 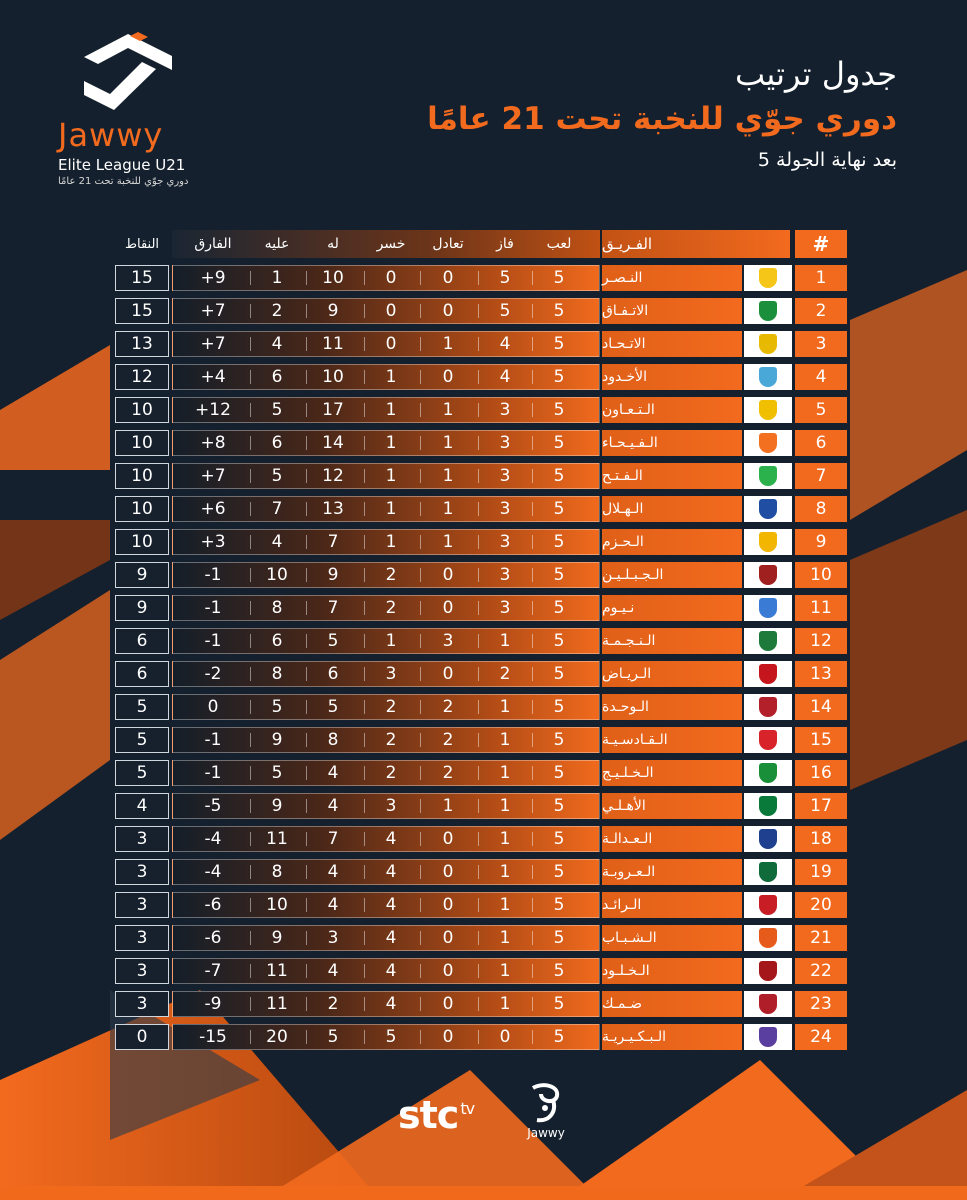 I want to click on header-stats-bar, so click(x=386, y=244).